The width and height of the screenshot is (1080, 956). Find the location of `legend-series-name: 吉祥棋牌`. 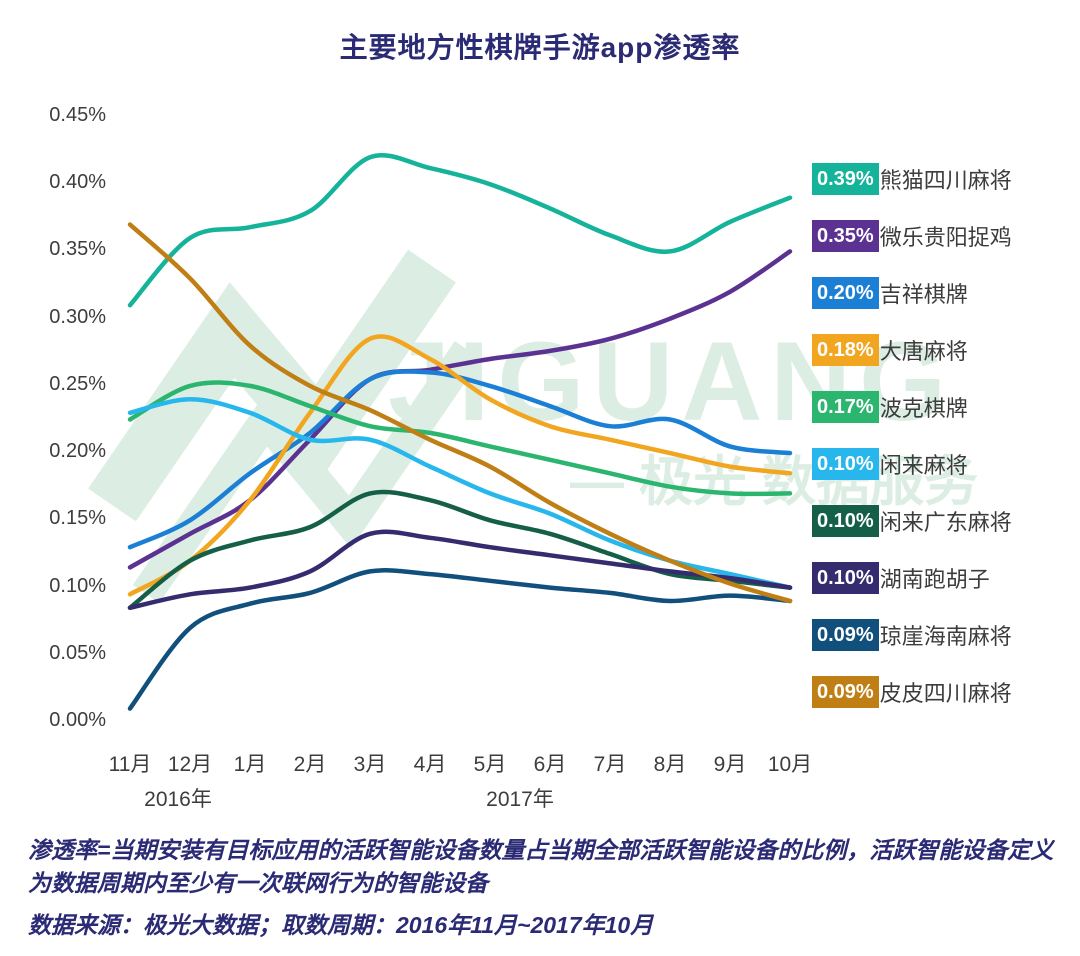

legend-series-name: 吉祥棋牌 is located at coordinates (923, 294).